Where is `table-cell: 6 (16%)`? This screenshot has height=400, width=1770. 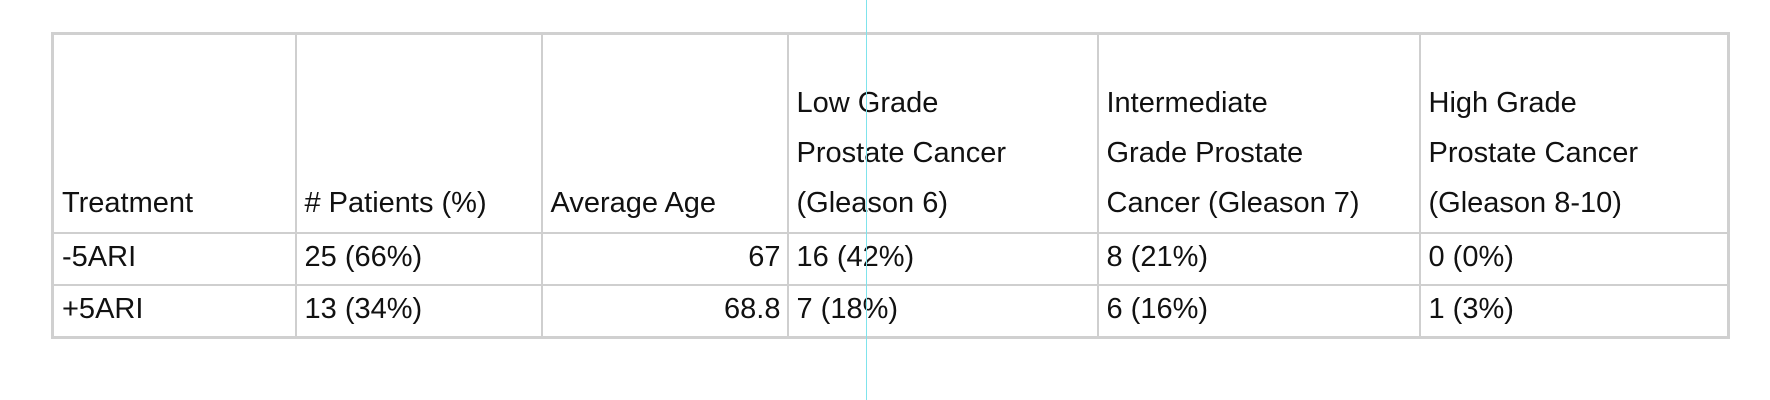 table-cell: 6 (16%) is located at coordinates (1258, 311).